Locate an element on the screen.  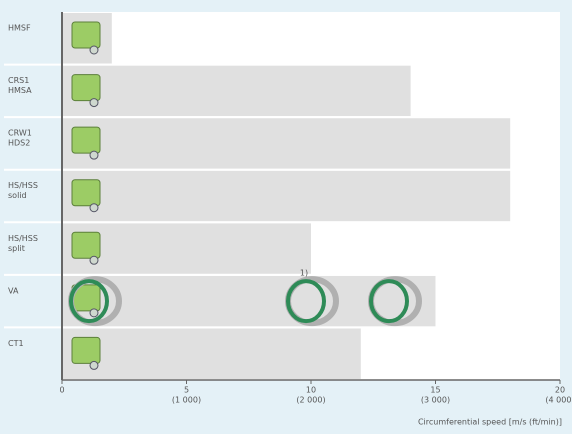
x2-tick-label: (1 000) is located at coordinates (186, 400).